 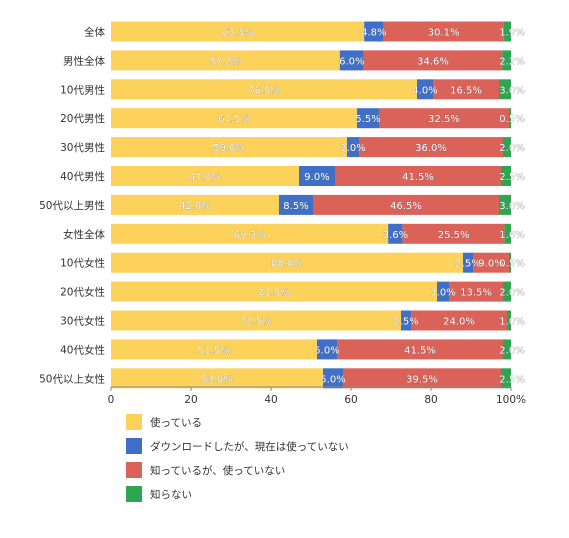 What do you see at coordinates (82, 176) in the screenshot?
I see `category-label: 40代男性` at bounding box center [82, 176].